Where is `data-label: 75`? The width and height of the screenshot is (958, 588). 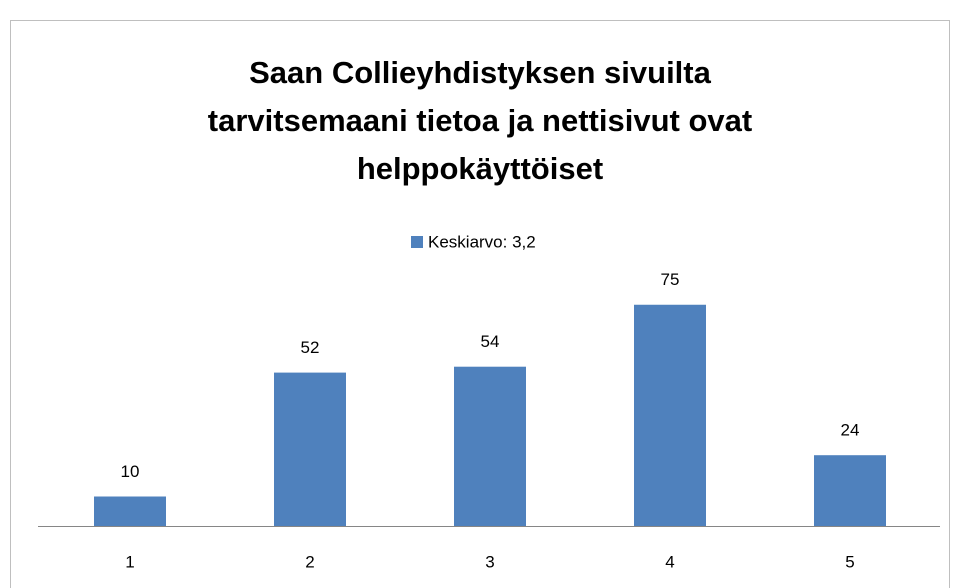 data-label: 75 is located at coordinates (670, 279).